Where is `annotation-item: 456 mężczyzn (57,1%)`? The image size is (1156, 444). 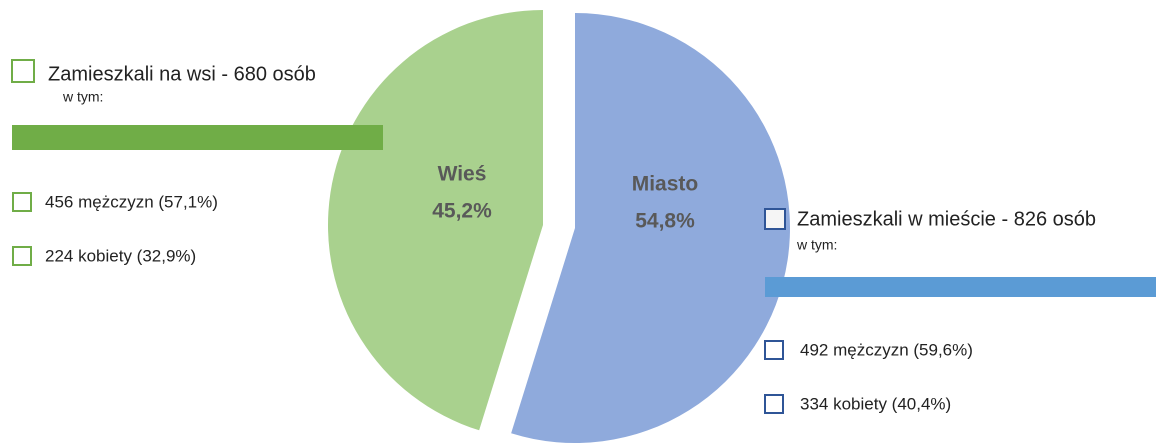
annotation-item: 456 mężczyzn (57,1%) is located at coordinates (131, 201).